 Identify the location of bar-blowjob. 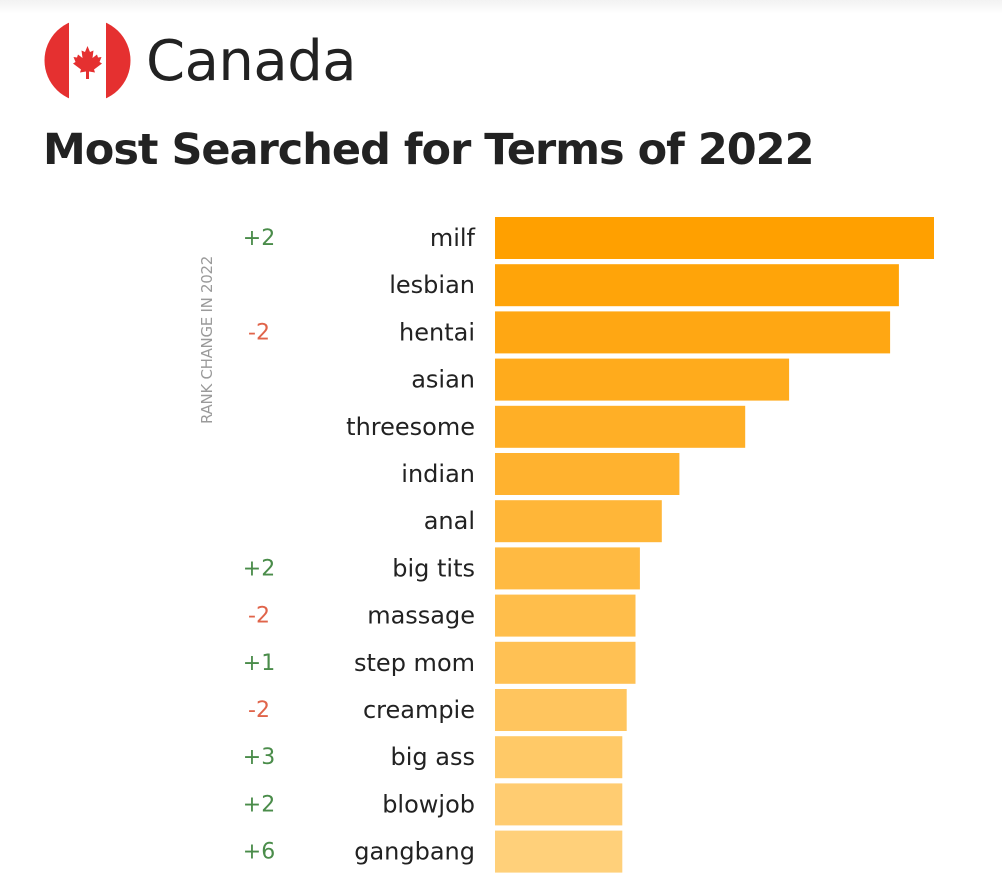
(559, 804).